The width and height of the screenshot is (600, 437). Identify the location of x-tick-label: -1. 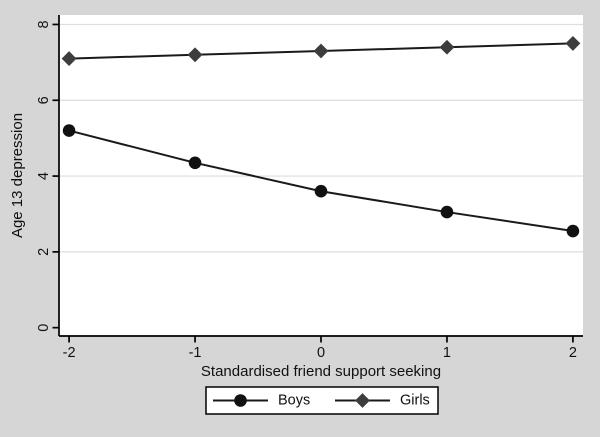
(195, 353).